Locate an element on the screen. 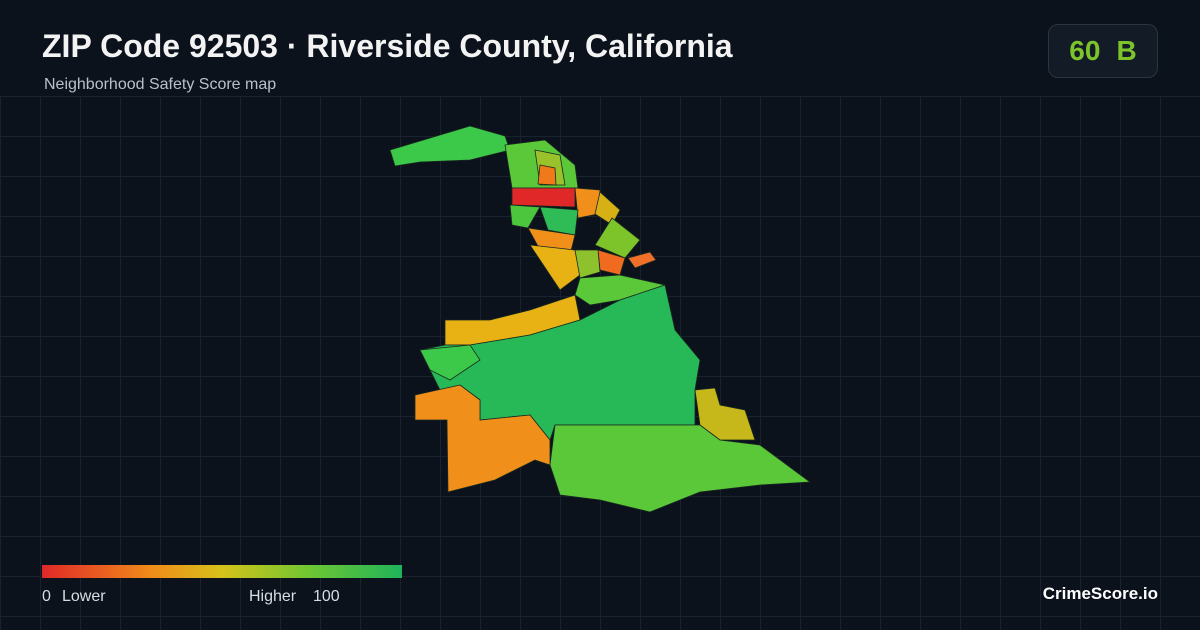 This screenshot has width=1200, height=630. score-value: 60 is located at coordinates (1085, 50).